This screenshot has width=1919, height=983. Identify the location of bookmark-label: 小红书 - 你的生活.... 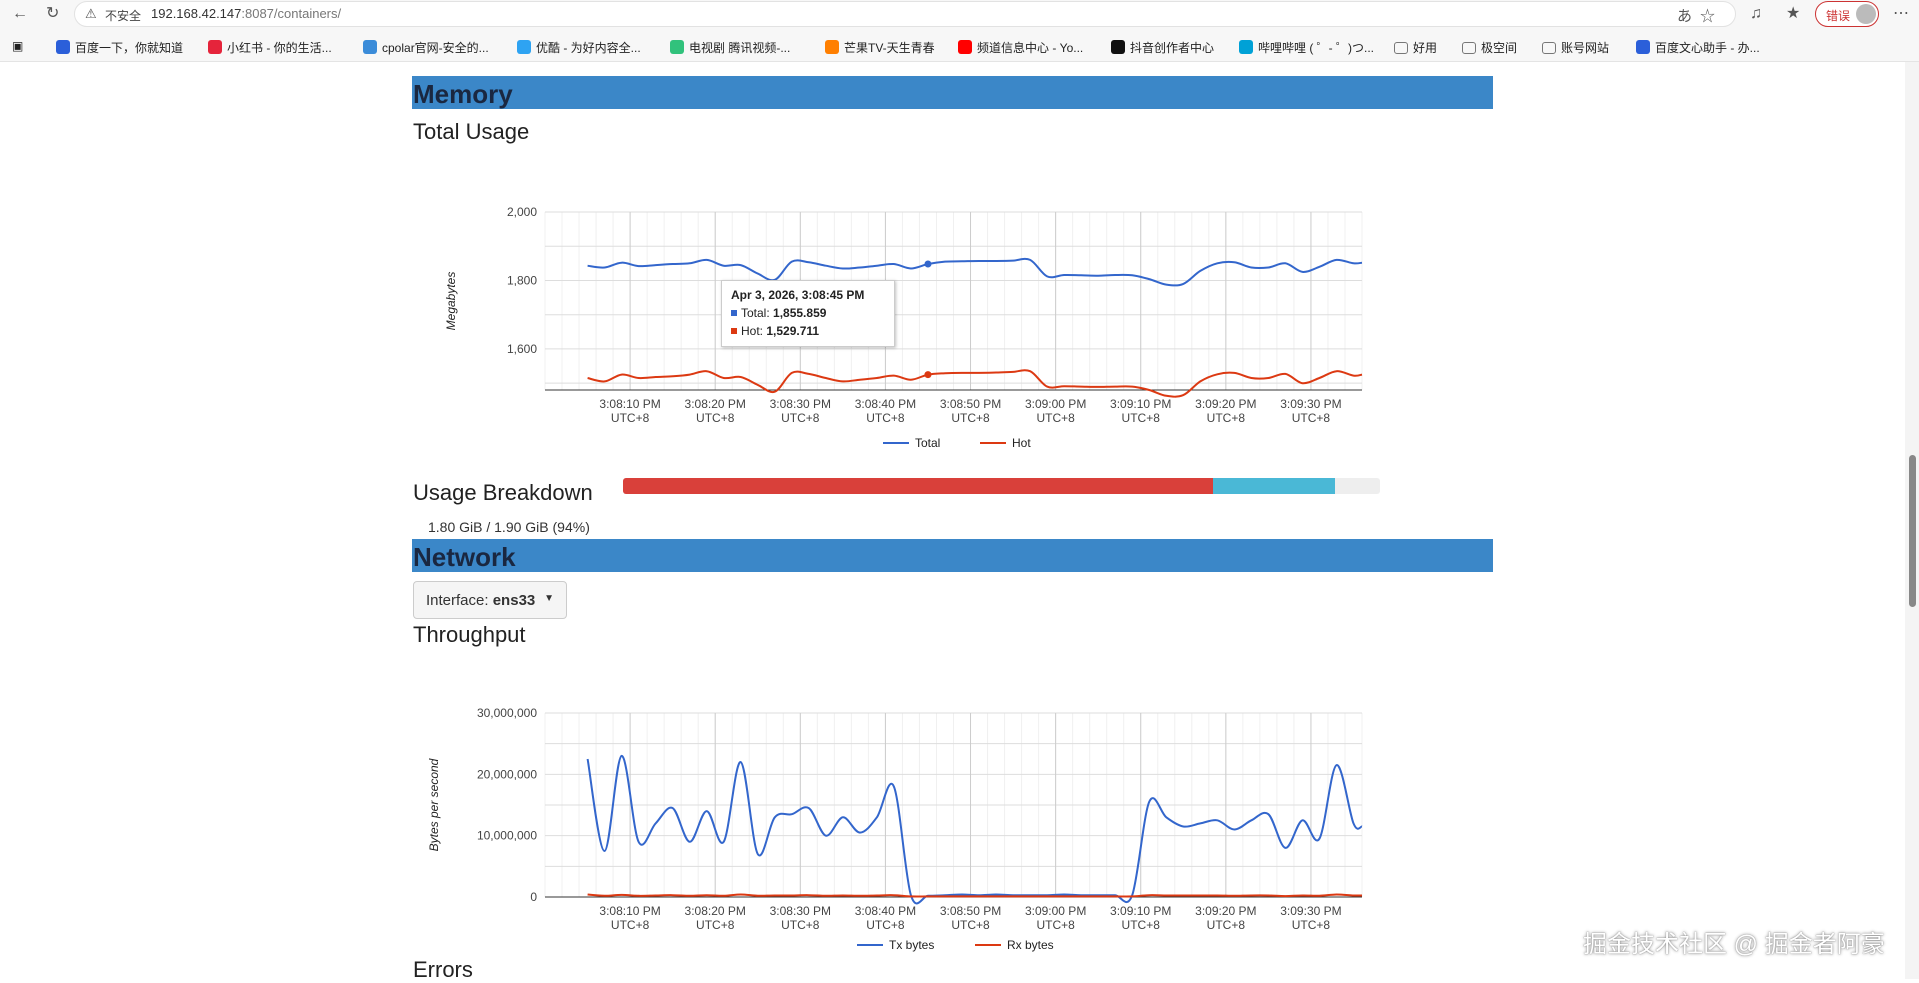
(279, 48).